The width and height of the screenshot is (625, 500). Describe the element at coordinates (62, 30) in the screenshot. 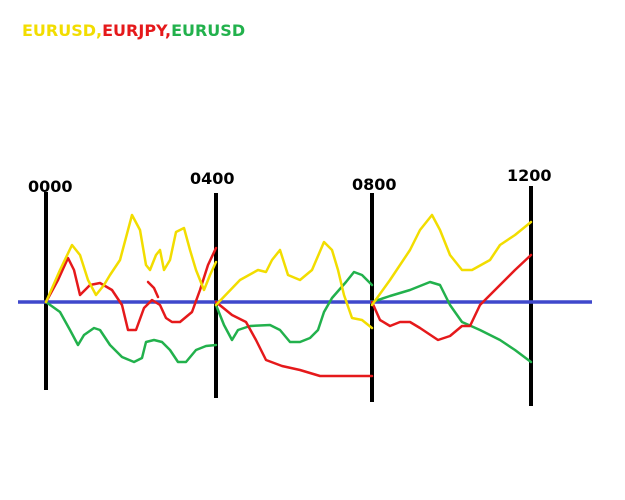

I see `title-part: EURUSD,` at that location.